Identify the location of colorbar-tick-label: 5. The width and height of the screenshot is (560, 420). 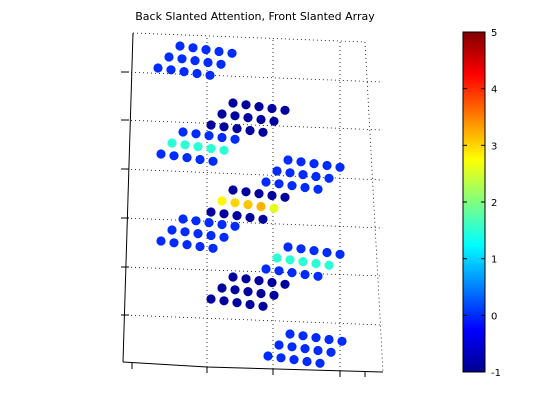
(494, 33).